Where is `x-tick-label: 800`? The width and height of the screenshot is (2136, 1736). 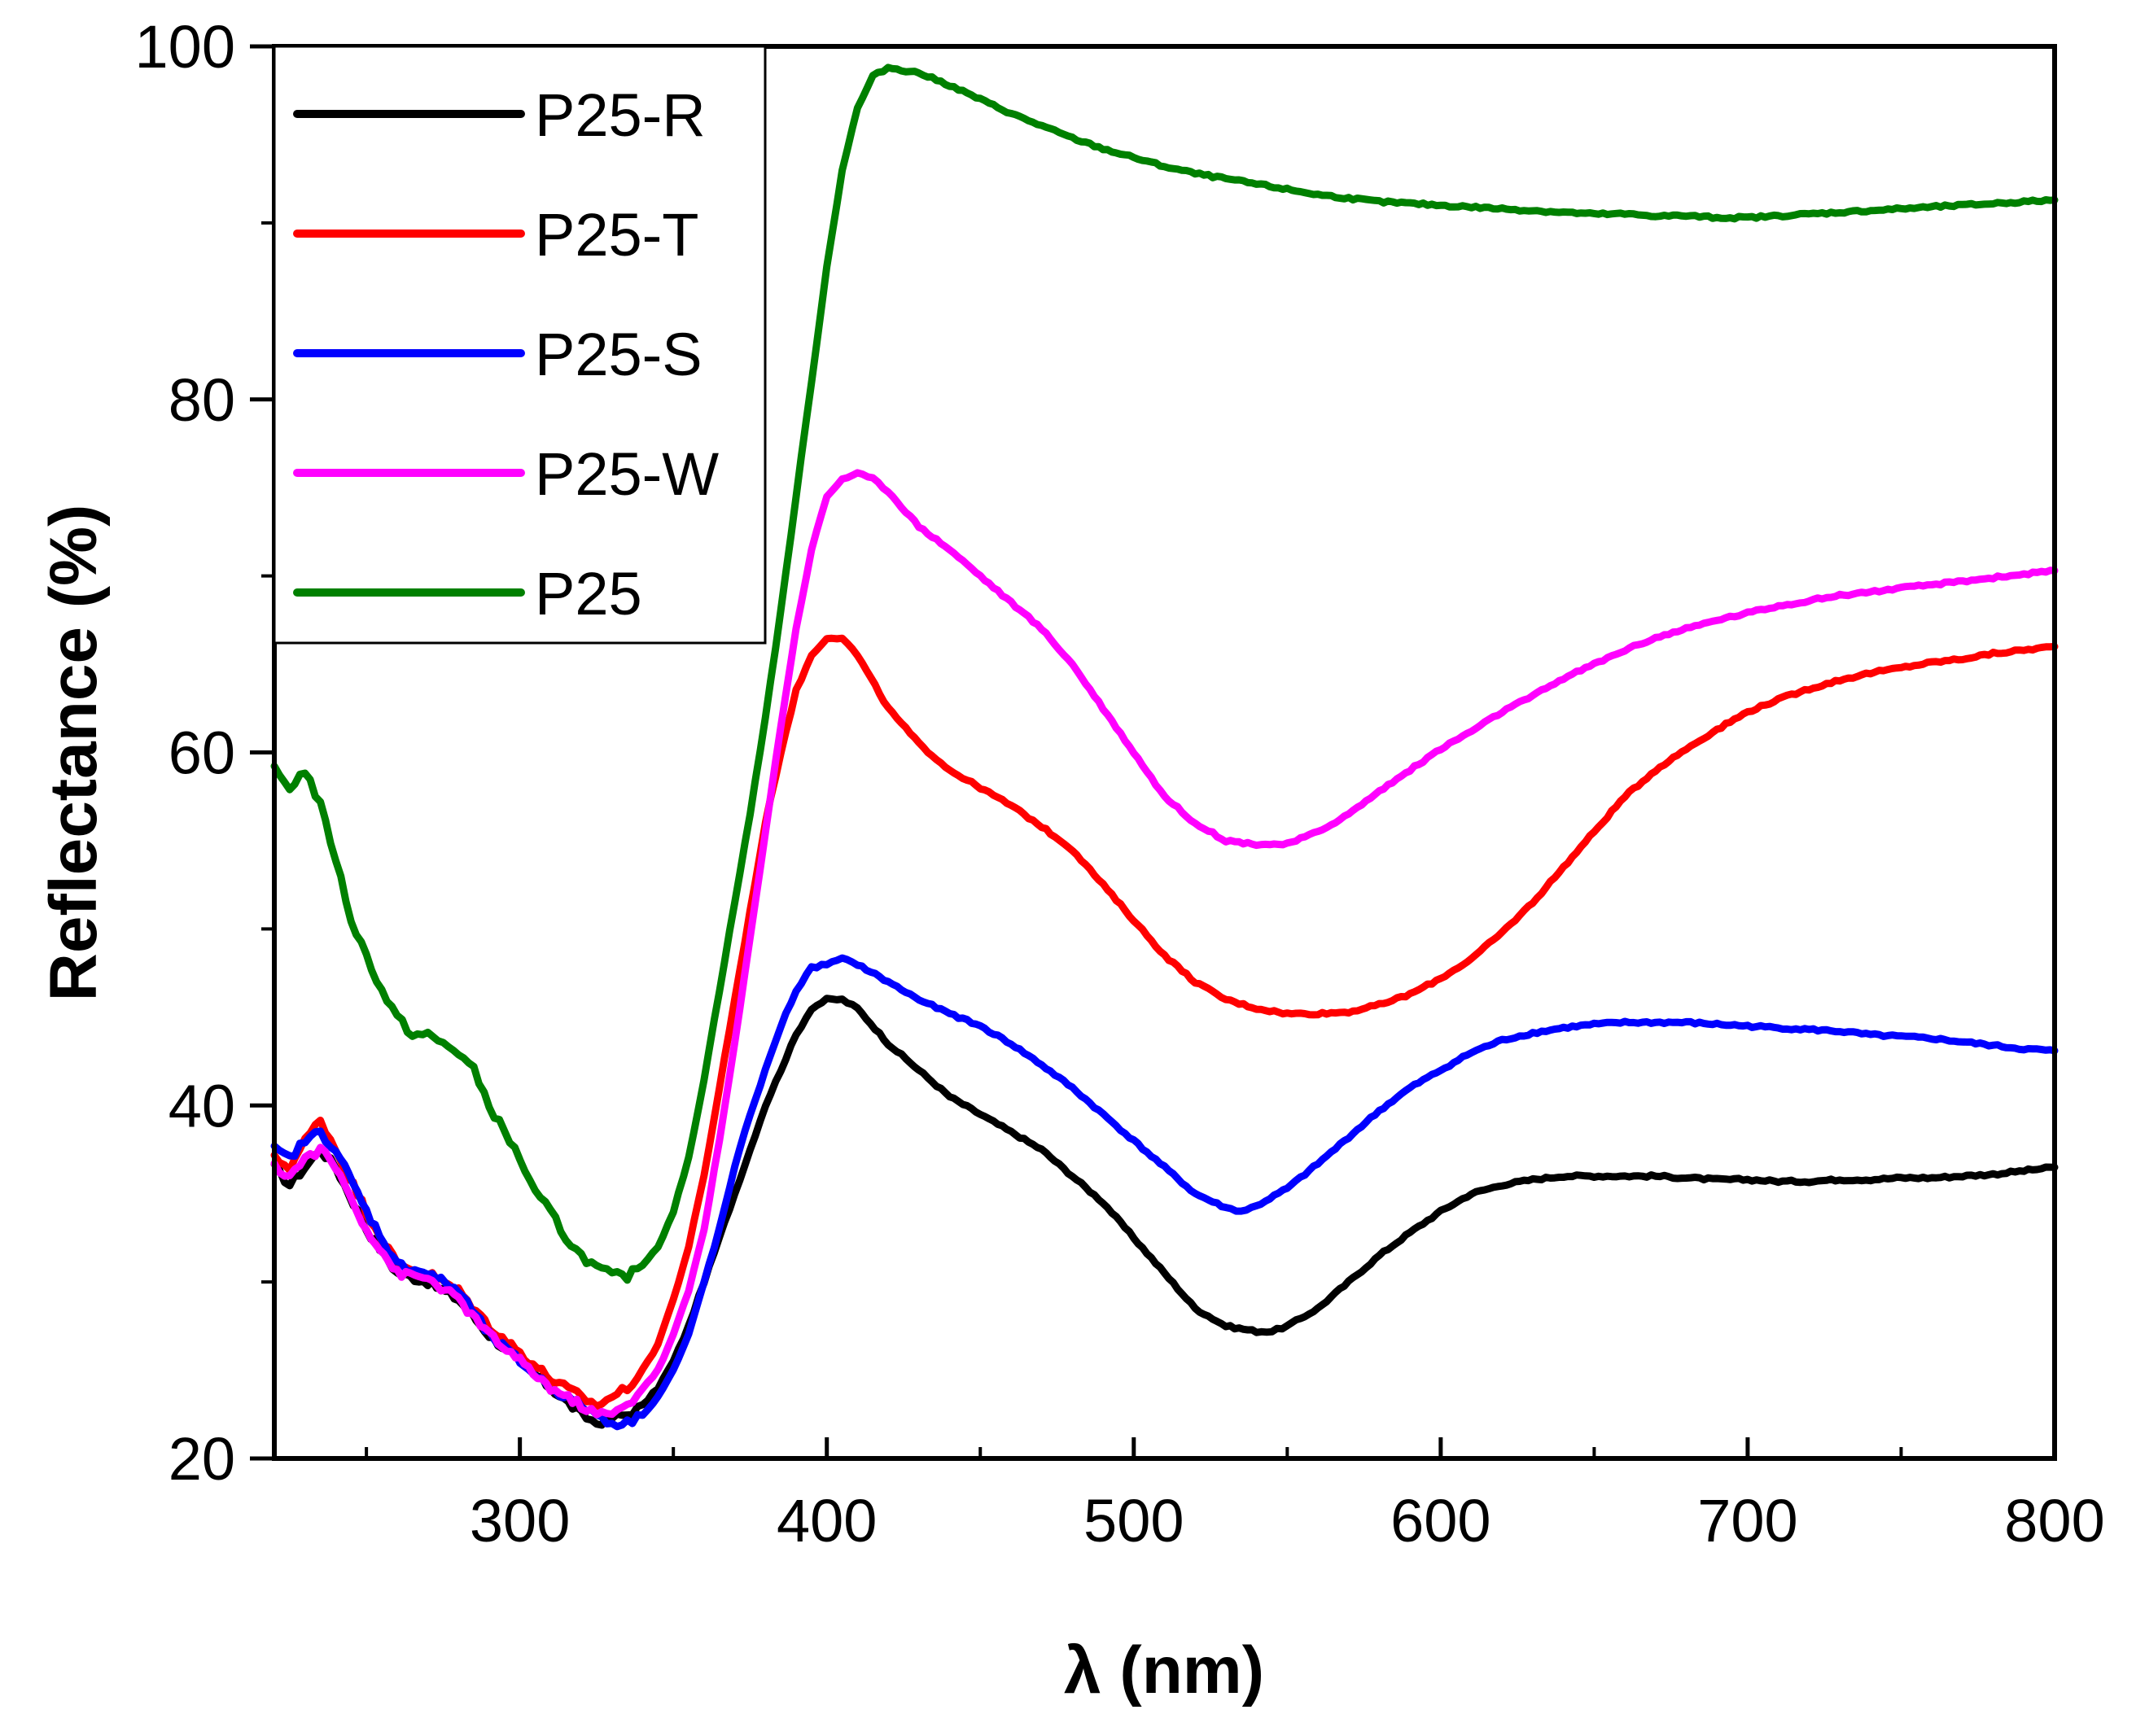 x-tick-label: 800 is located at coordinates (2054, 1521).